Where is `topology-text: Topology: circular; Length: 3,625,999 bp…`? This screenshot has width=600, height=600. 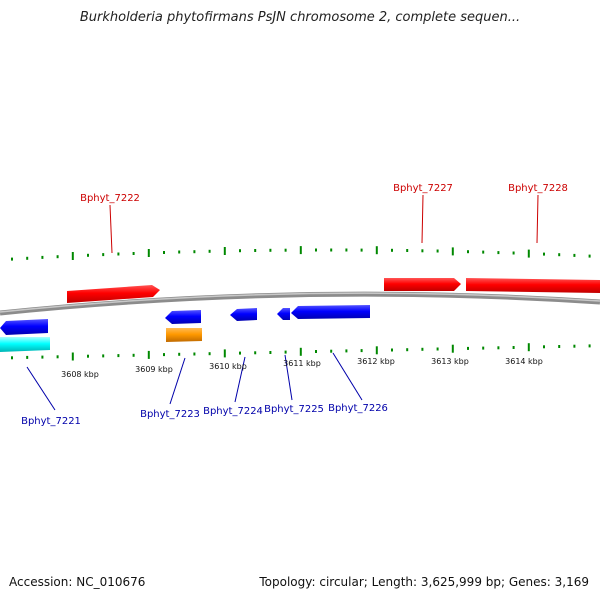
topology-text: Topology: circular; Length: 3,625,999 bp… is located at coordinates (424, 582).